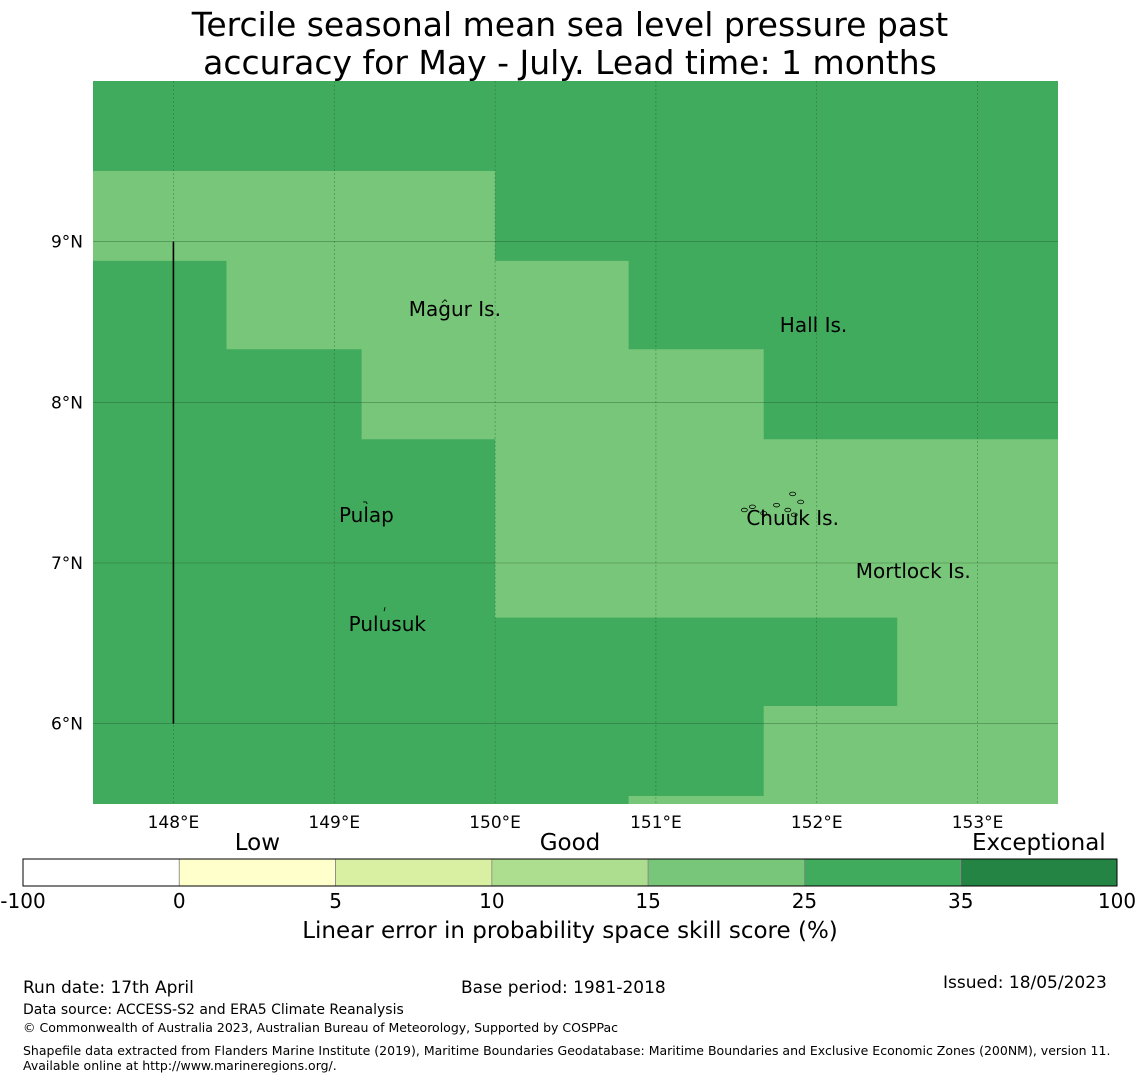 The height and width of the screenshot is (1080, 1140). What do you see at coordinates (1039, 843) in the screenshot?
I see `colorbar-category-label: Exceptional` at bounding box center [1039, 843].